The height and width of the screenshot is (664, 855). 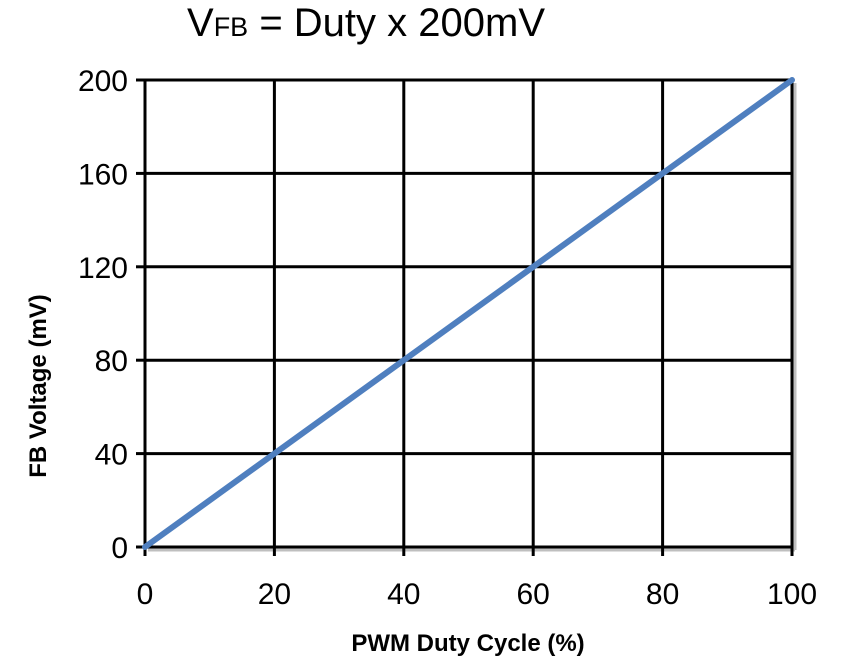 What do you see at coordinates (103, 315) in the screenshot?
I see `y-tick-labels: 0 40 80 120 160 200` at bounding box center [103, 315].